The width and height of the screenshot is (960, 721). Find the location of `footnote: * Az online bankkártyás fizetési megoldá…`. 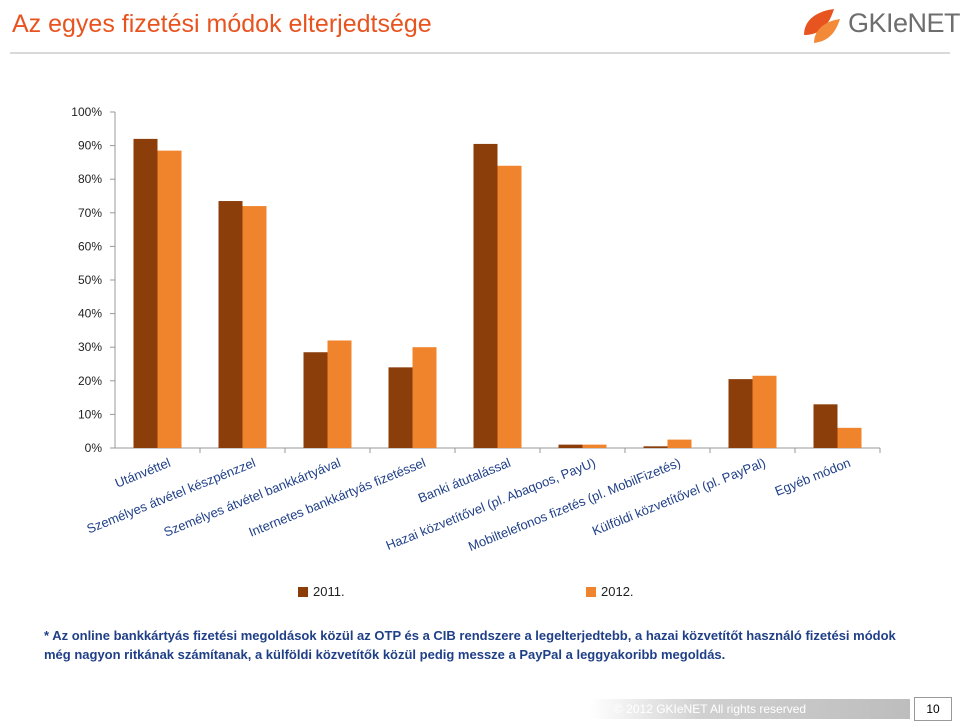

footnote: * Az online bankkártyás fizetési megoldá… is located at coordinates (470, 645).